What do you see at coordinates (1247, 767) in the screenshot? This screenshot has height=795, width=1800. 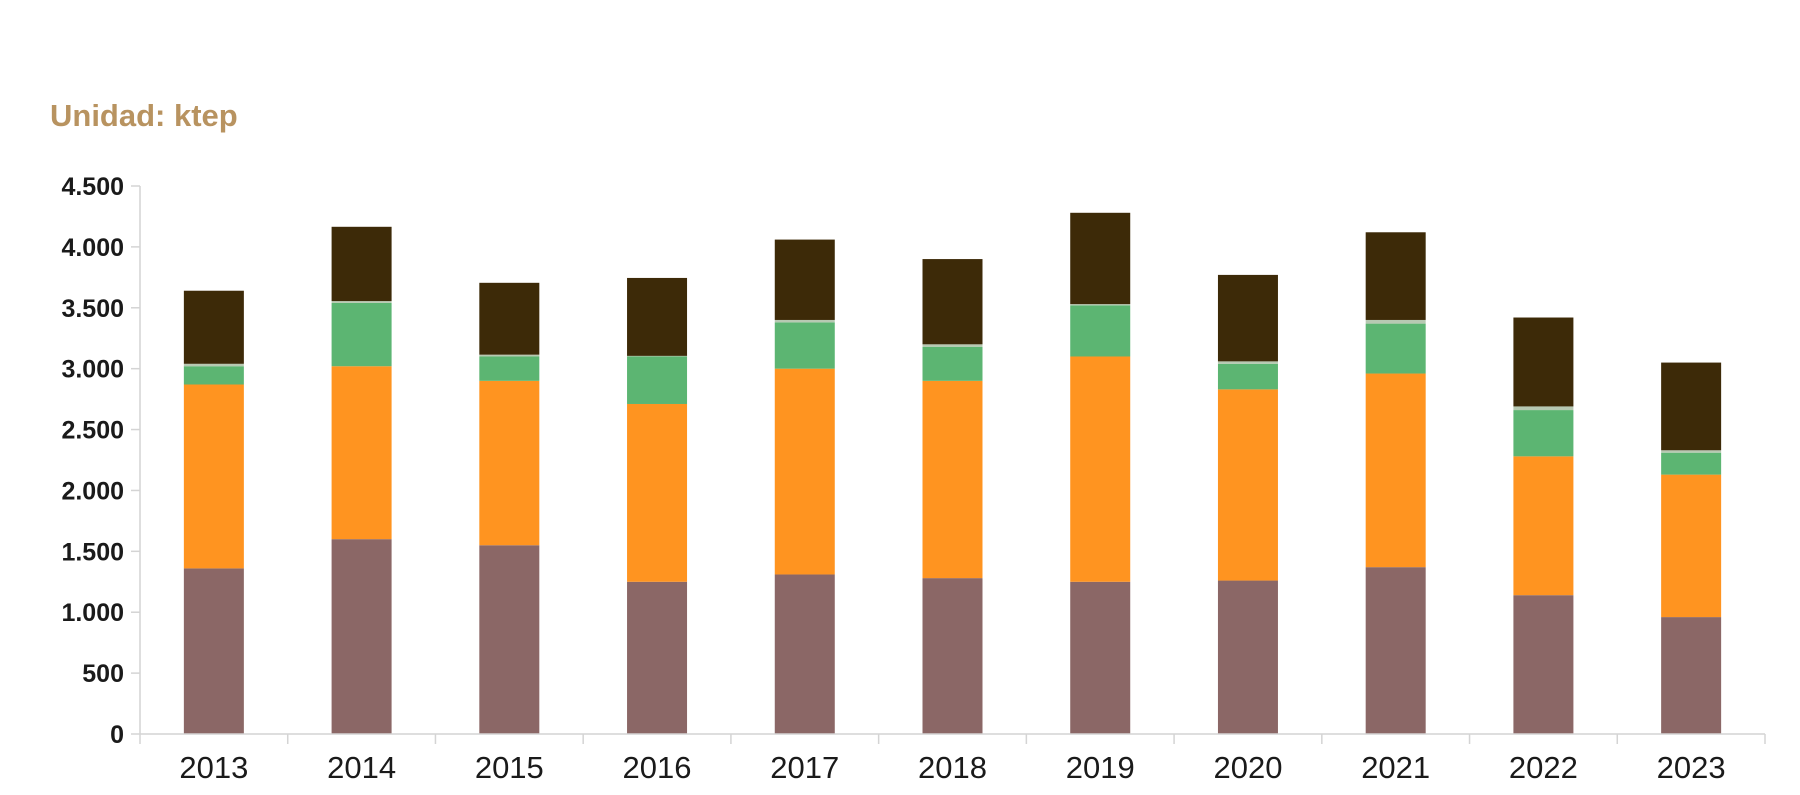 I see `x-tick-label: 2020` at bounding box center [1247, 767].